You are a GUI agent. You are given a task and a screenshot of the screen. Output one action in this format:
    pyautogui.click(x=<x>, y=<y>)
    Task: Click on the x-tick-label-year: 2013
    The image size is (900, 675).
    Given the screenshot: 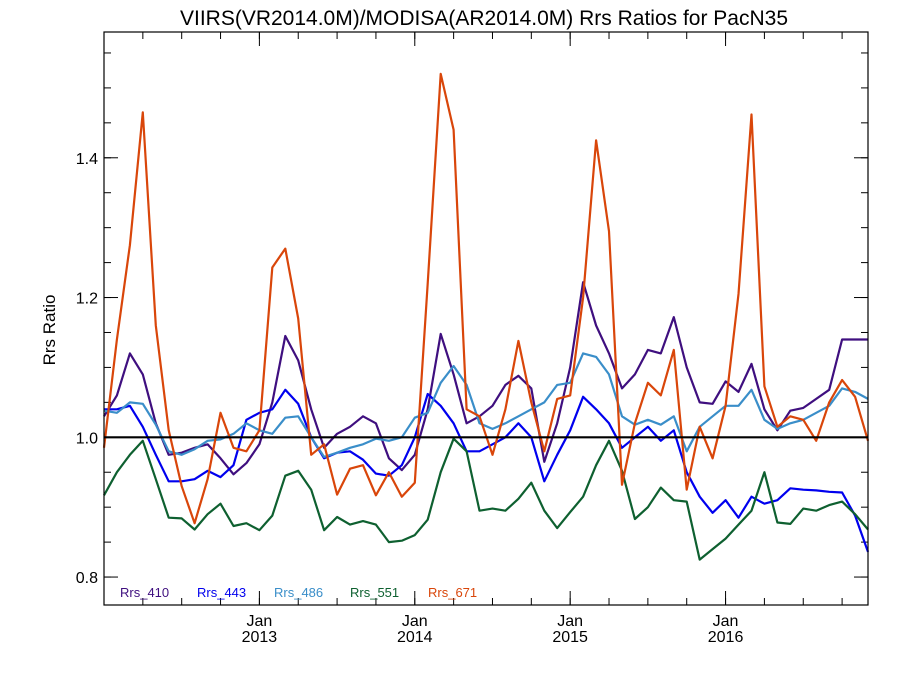 What is the action you would take?
    pyautogui.click(x=260, y=637)
    